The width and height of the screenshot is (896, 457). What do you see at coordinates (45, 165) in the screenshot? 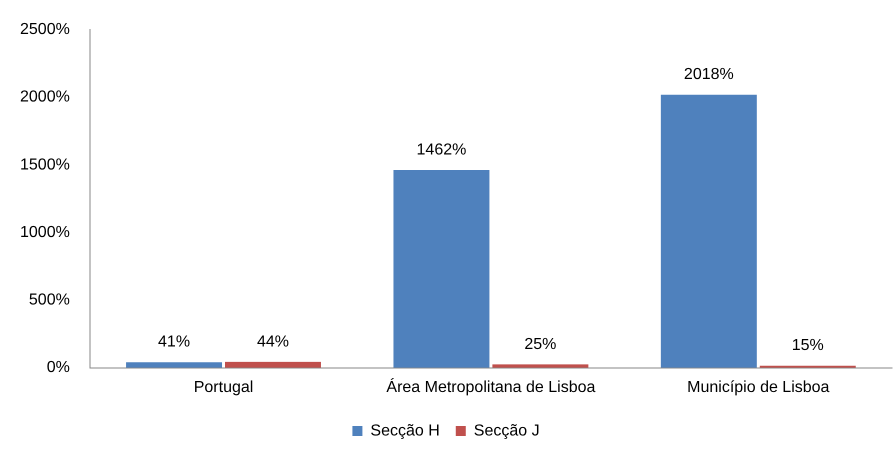
I see `y-tick-label: 1500%` at bounding box center [45, 165].